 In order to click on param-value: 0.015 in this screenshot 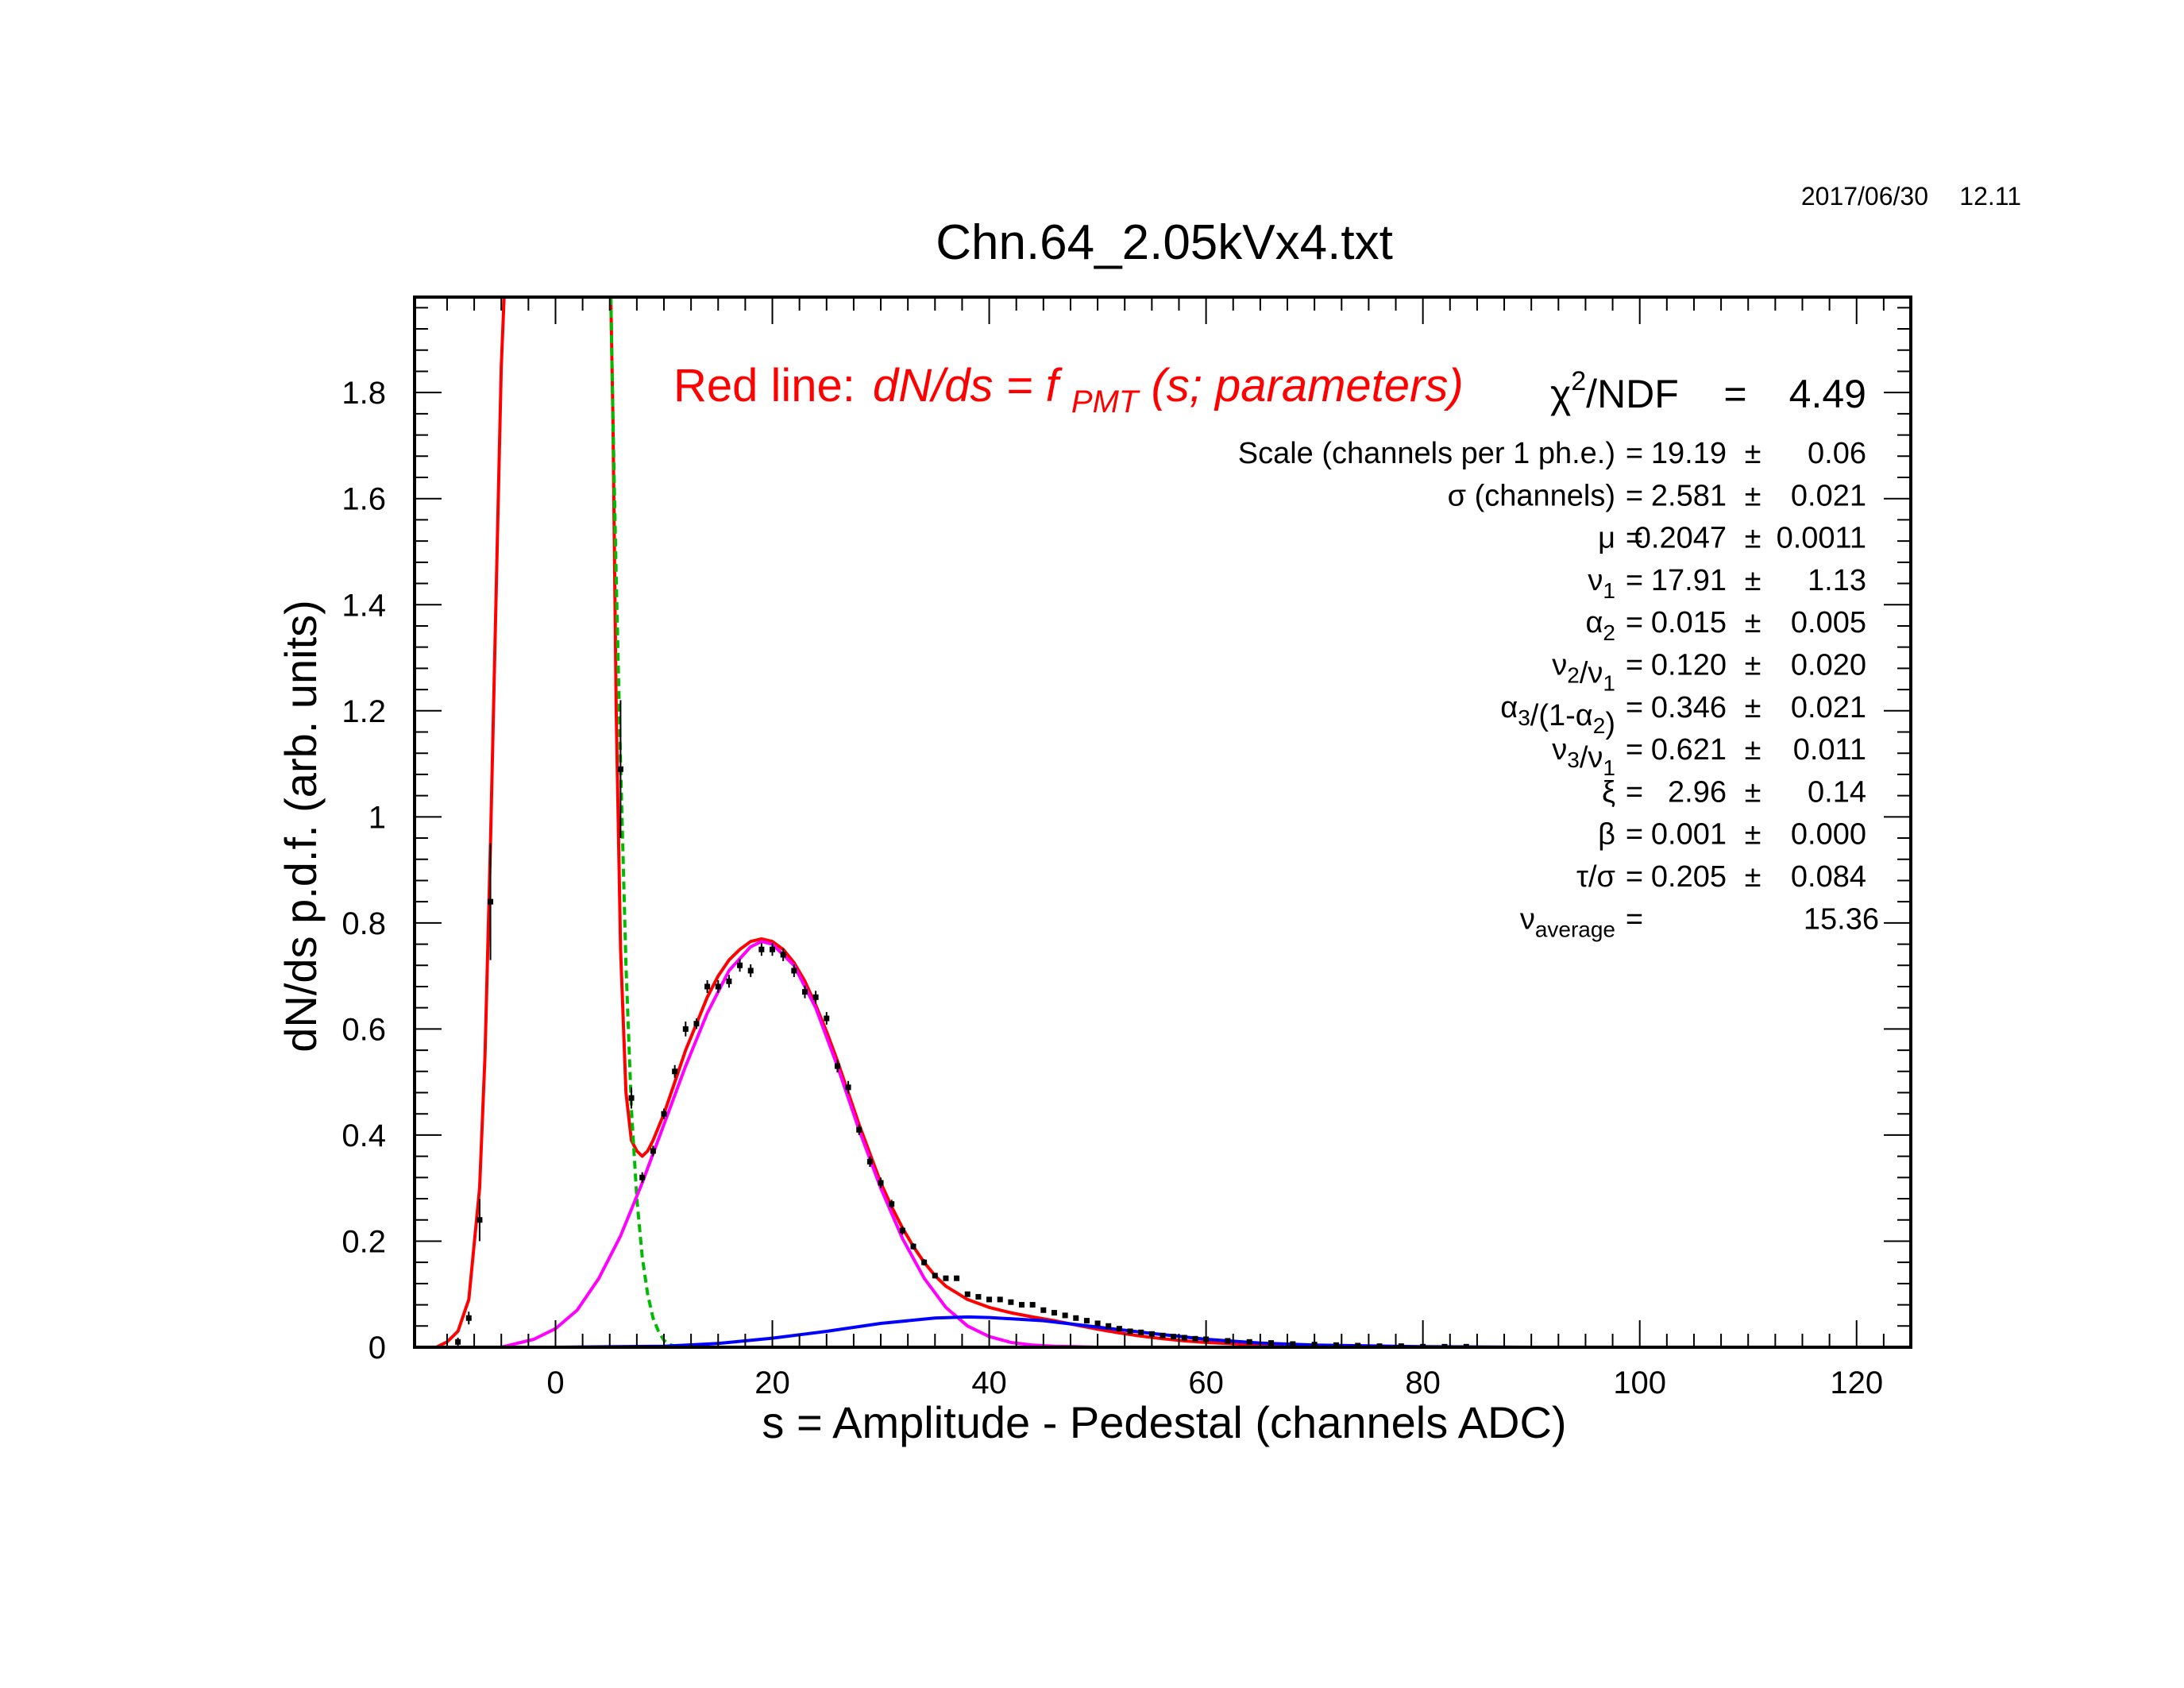, I will do `click(1689, 623)`.